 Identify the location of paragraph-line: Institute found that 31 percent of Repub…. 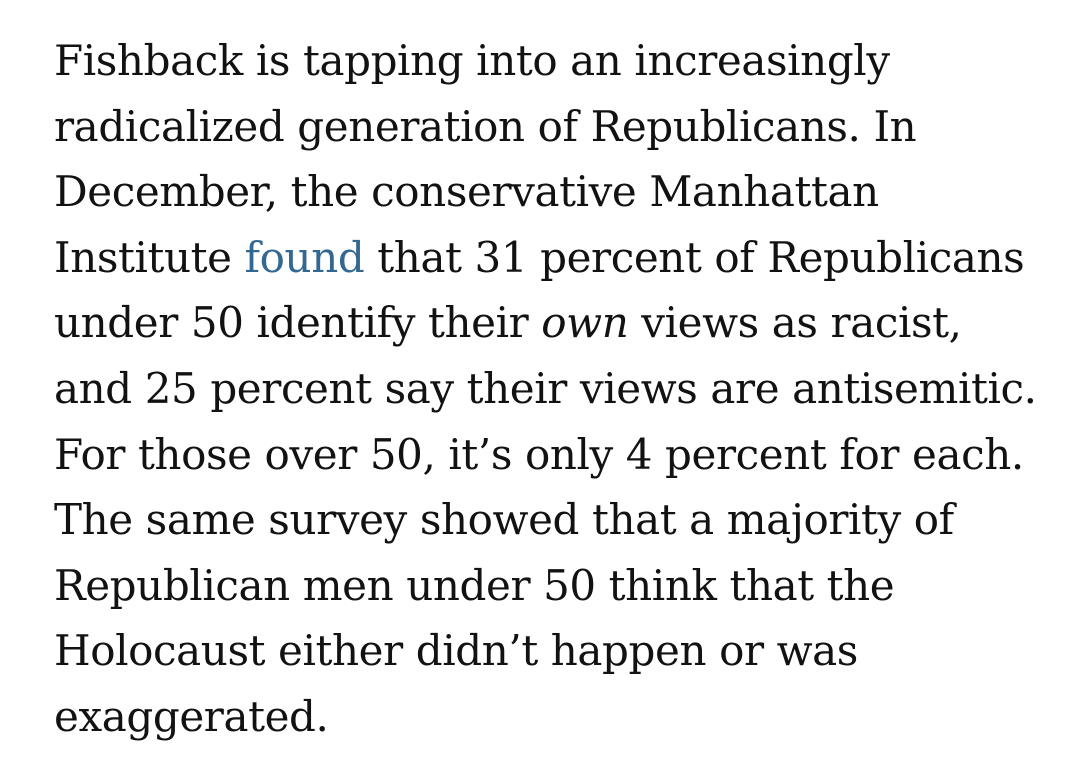
(559, 258).